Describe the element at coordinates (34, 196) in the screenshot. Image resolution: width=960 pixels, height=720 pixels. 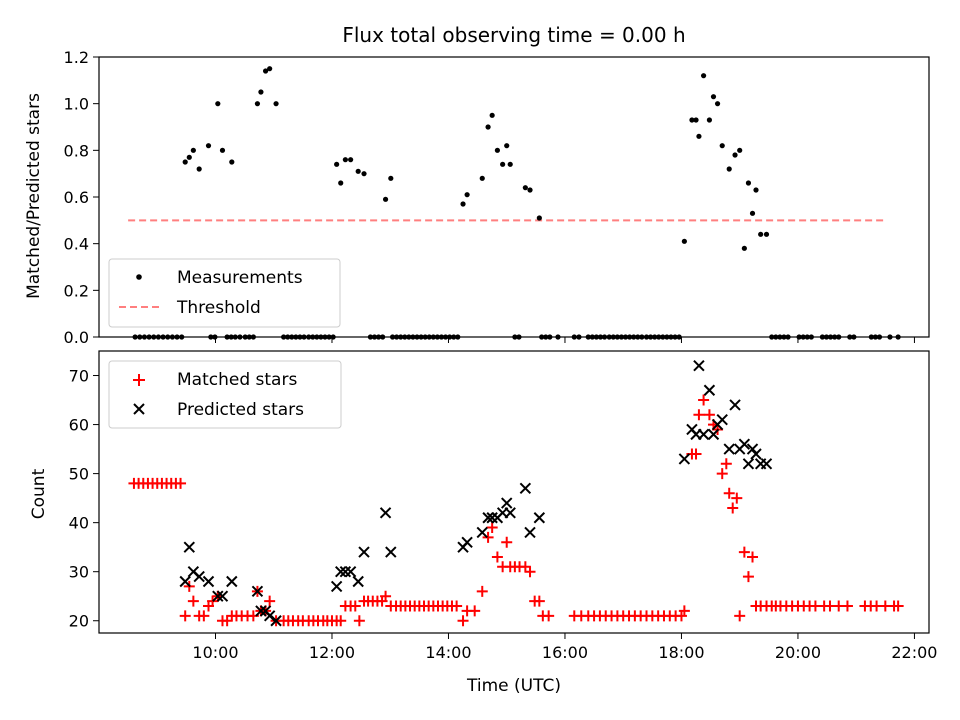
I see `ratio-y-axis-label: Matched/Predicted stars` at that location.